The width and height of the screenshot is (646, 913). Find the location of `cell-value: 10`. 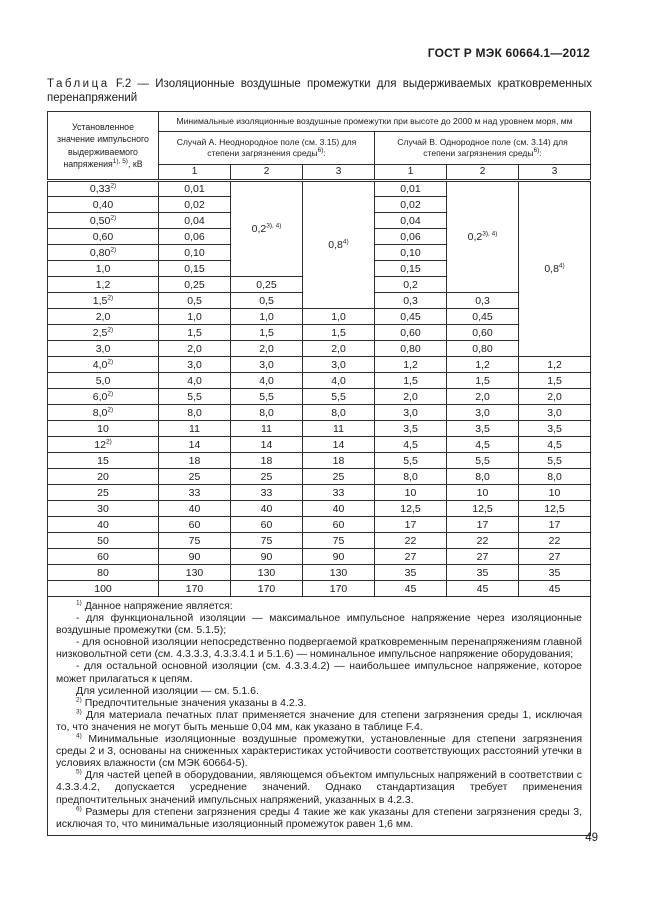

cell-value: 10 is located at coordinates (103, 428).